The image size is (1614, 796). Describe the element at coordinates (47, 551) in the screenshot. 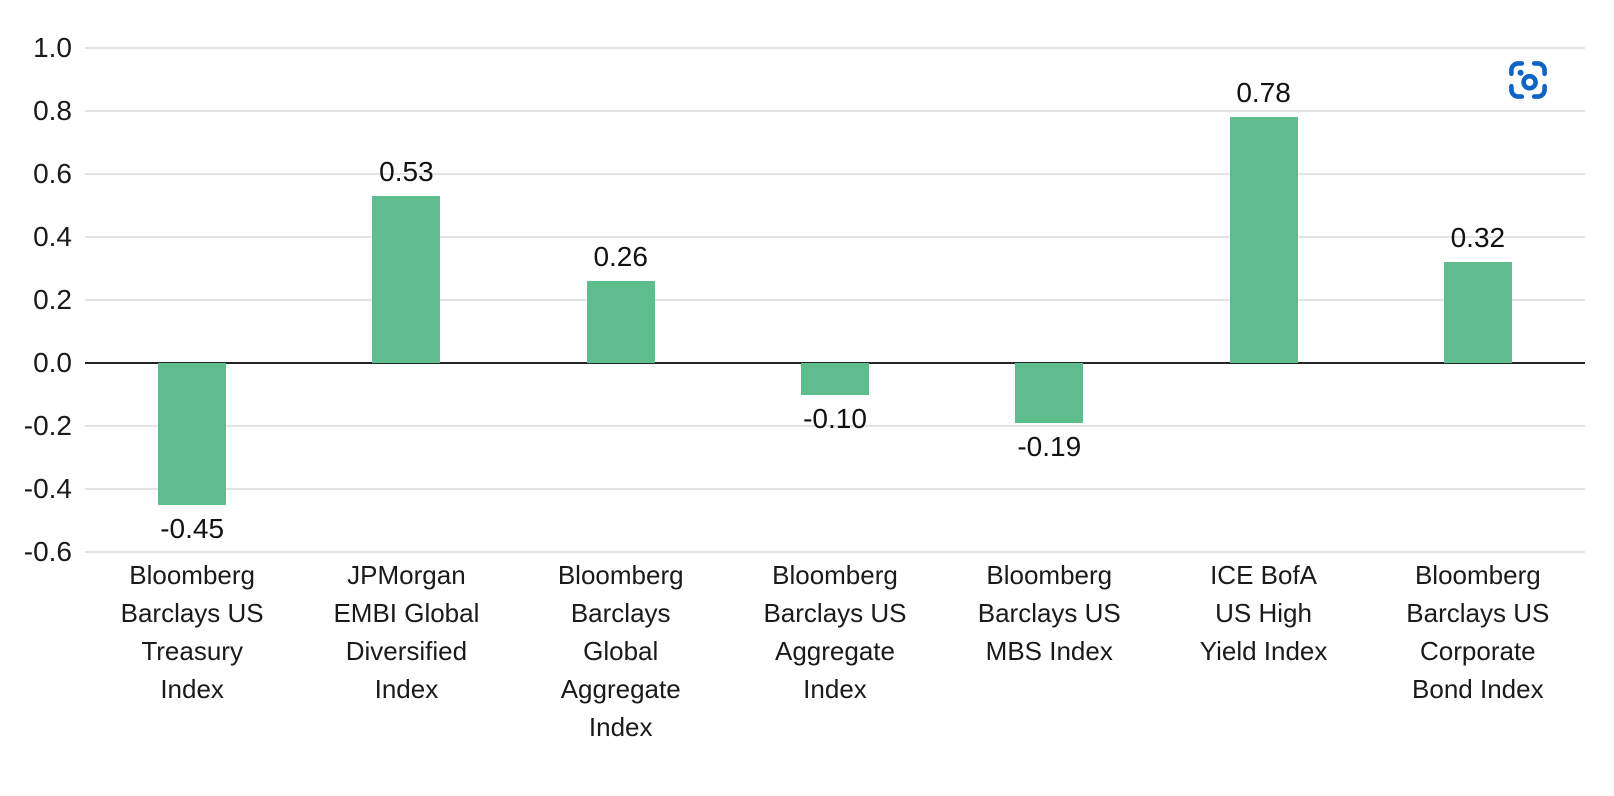

I see `y-axis-tick-label: -0.6` at that location.